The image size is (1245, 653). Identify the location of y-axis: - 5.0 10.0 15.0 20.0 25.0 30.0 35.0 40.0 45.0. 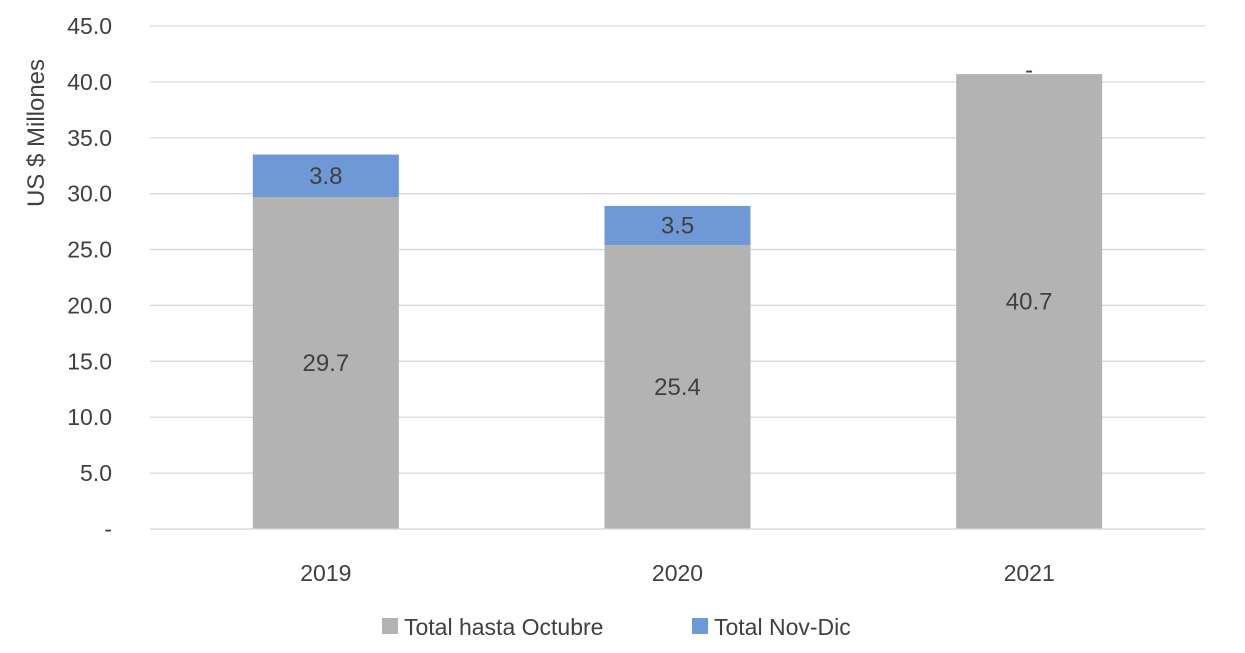
(89, 277).